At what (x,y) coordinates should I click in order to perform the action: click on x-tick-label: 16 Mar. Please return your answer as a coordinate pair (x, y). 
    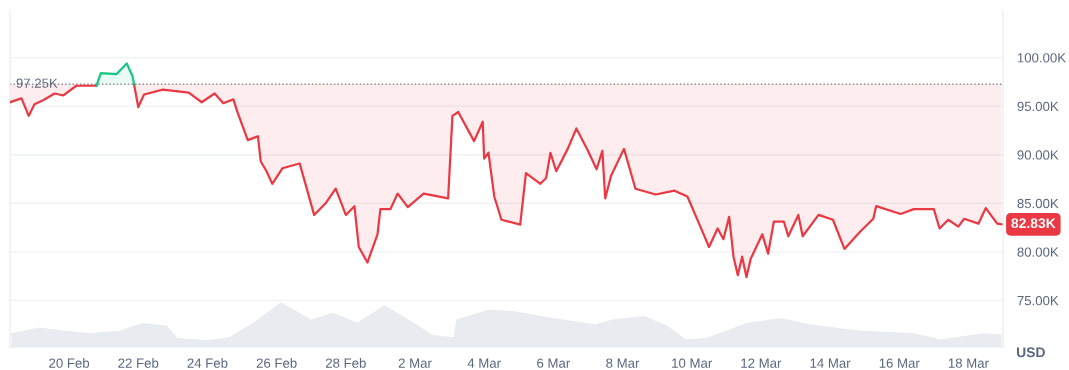
    Looking at the image, I should click on (899, 363).